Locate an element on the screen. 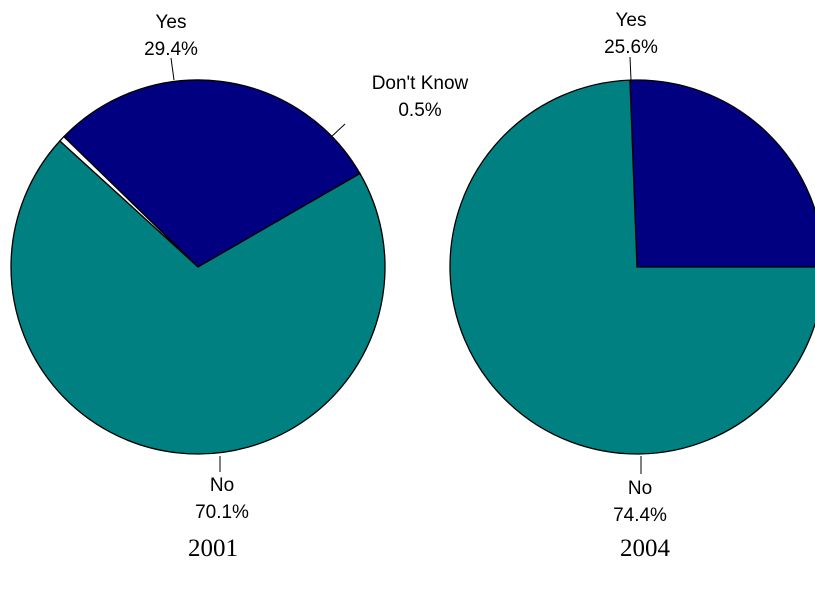 The height and width of the screenshot is (590, 815). chart-caption-year: 2001 is located at coordinates (213, 548).